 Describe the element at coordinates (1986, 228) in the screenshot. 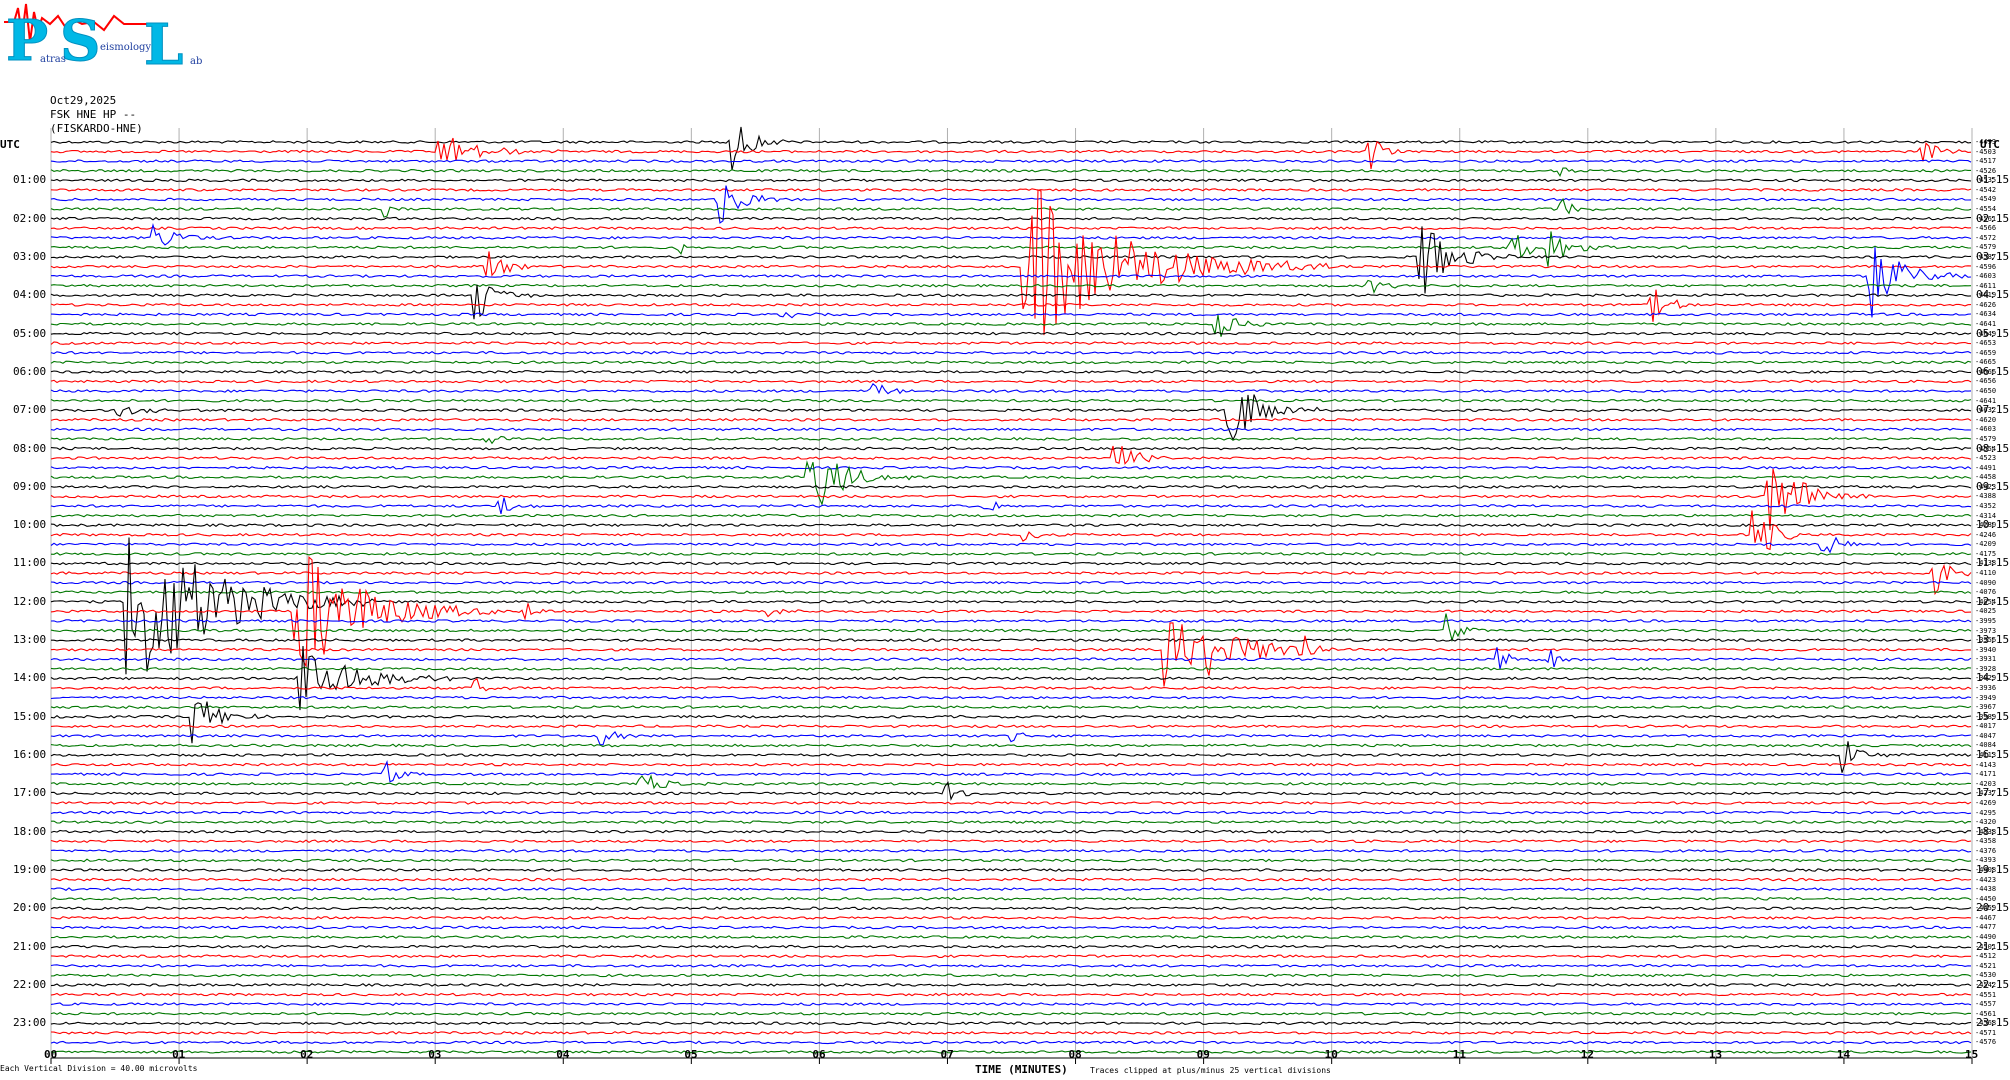

I see `offset-label: -4566` at that location.